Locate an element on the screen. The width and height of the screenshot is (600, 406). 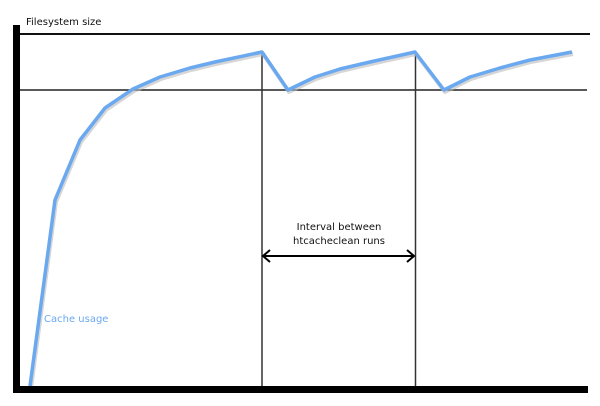
y-axis is located at coordinates (16, 209).